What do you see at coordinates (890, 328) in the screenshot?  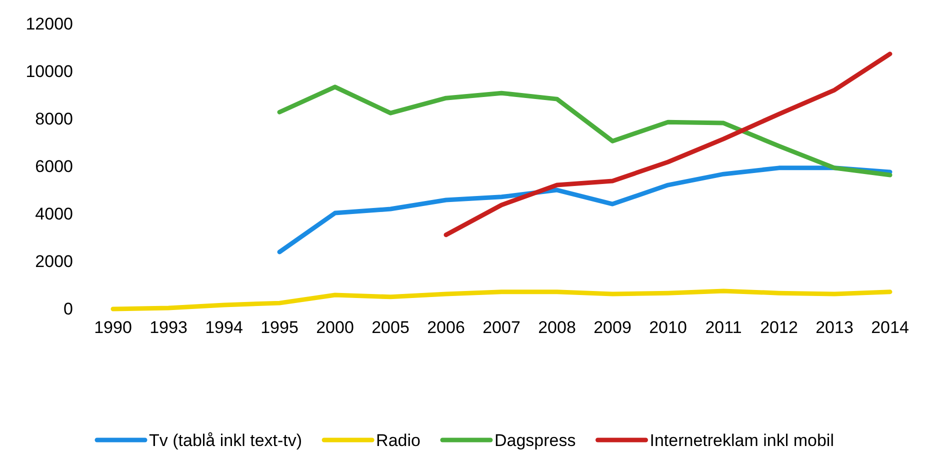 I see `x-tick-label: 2014` at bounding box center [890, 328].